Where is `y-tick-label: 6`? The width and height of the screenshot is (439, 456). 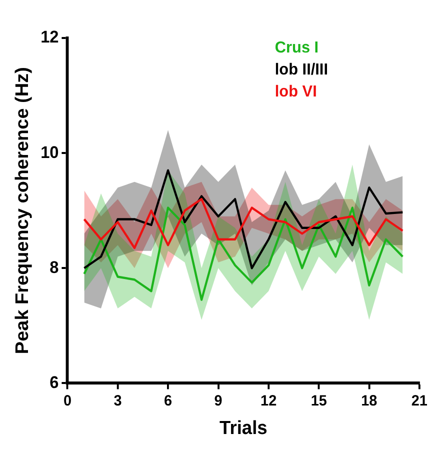
y-tick-label: 6 is located at coordinates (54, 382).